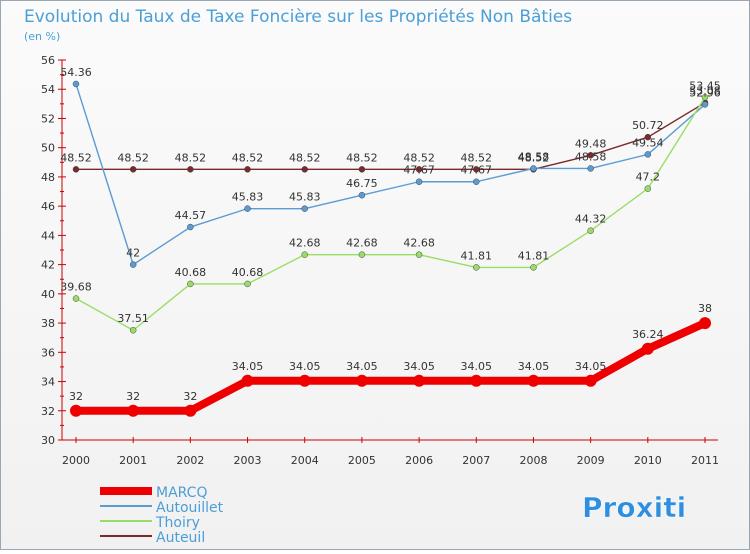 Image resolution: width=750 pixels, height=554 pixels. I want to click on x-tick-label: 2007, so click(476, 460).